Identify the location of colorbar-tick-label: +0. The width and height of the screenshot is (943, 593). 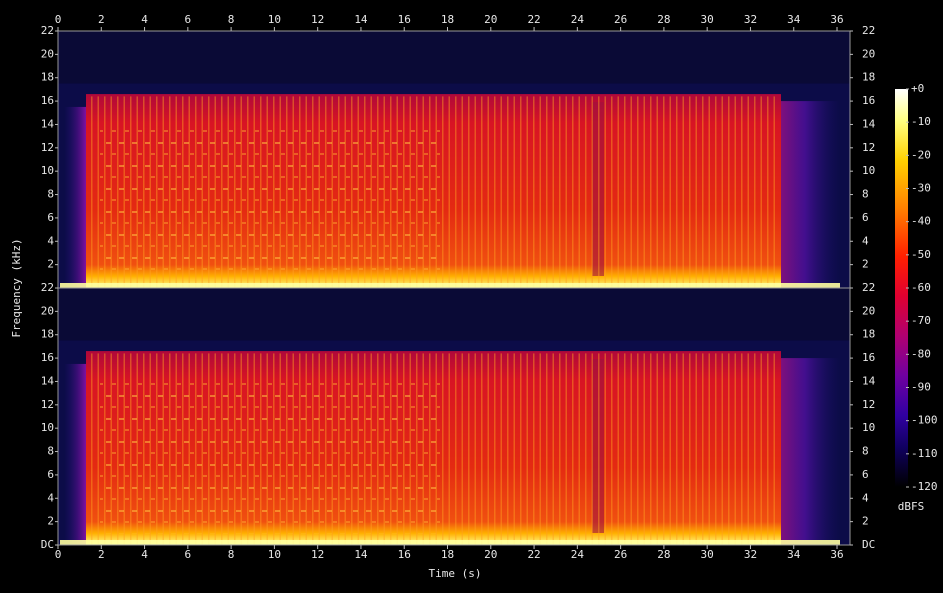
(917, 88).